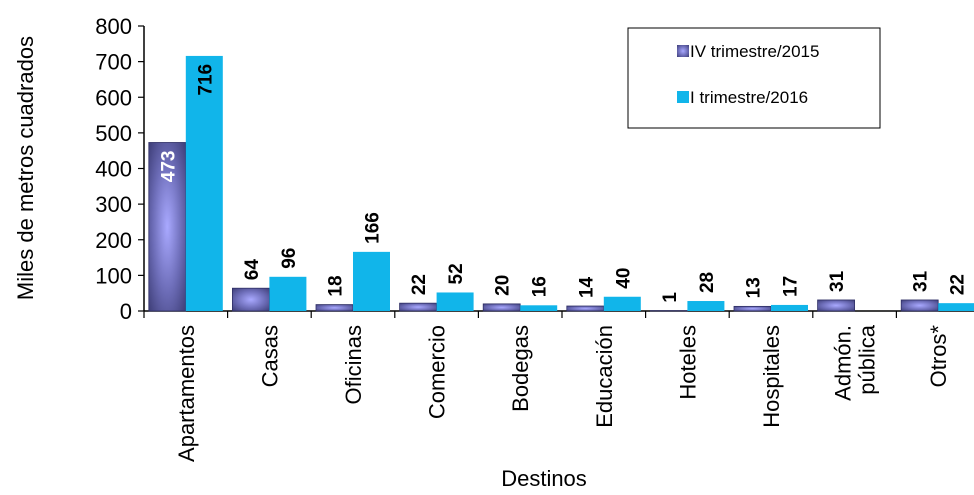 This screenshot has height=495, width=974. Describe the element at coordinates (186, 393) in the screenshot. I see `x-tick-label: Apartamentos` at that location.